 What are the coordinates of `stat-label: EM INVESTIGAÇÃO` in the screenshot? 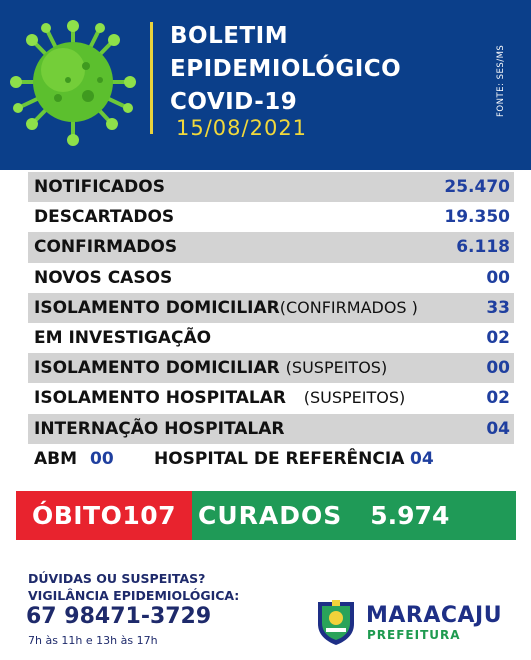 It's located at (123, 337).